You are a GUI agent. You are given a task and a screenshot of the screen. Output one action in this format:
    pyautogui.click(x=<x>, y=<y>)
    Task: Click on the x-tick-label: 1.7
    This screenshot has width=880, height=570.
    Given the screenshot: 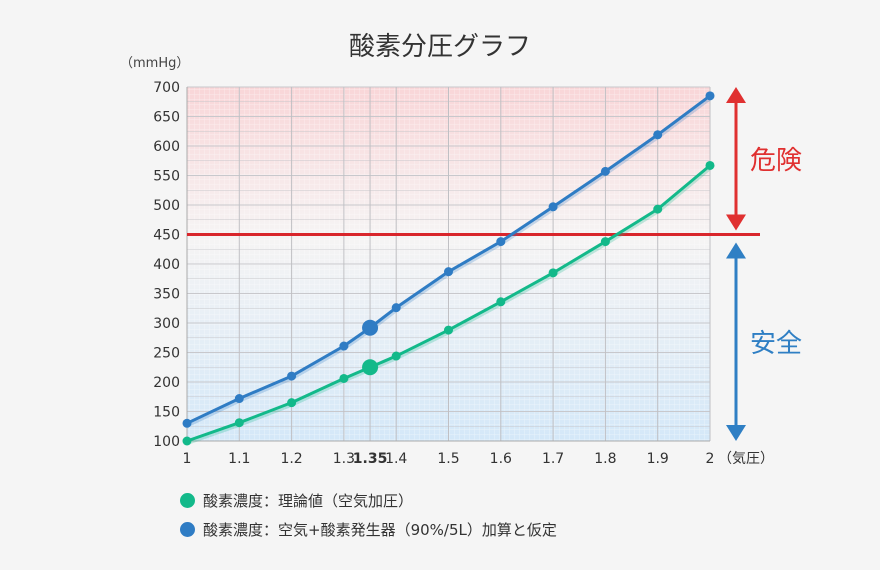 What is the action you would take?
    pyautogui.click(x=553, y=459)
    